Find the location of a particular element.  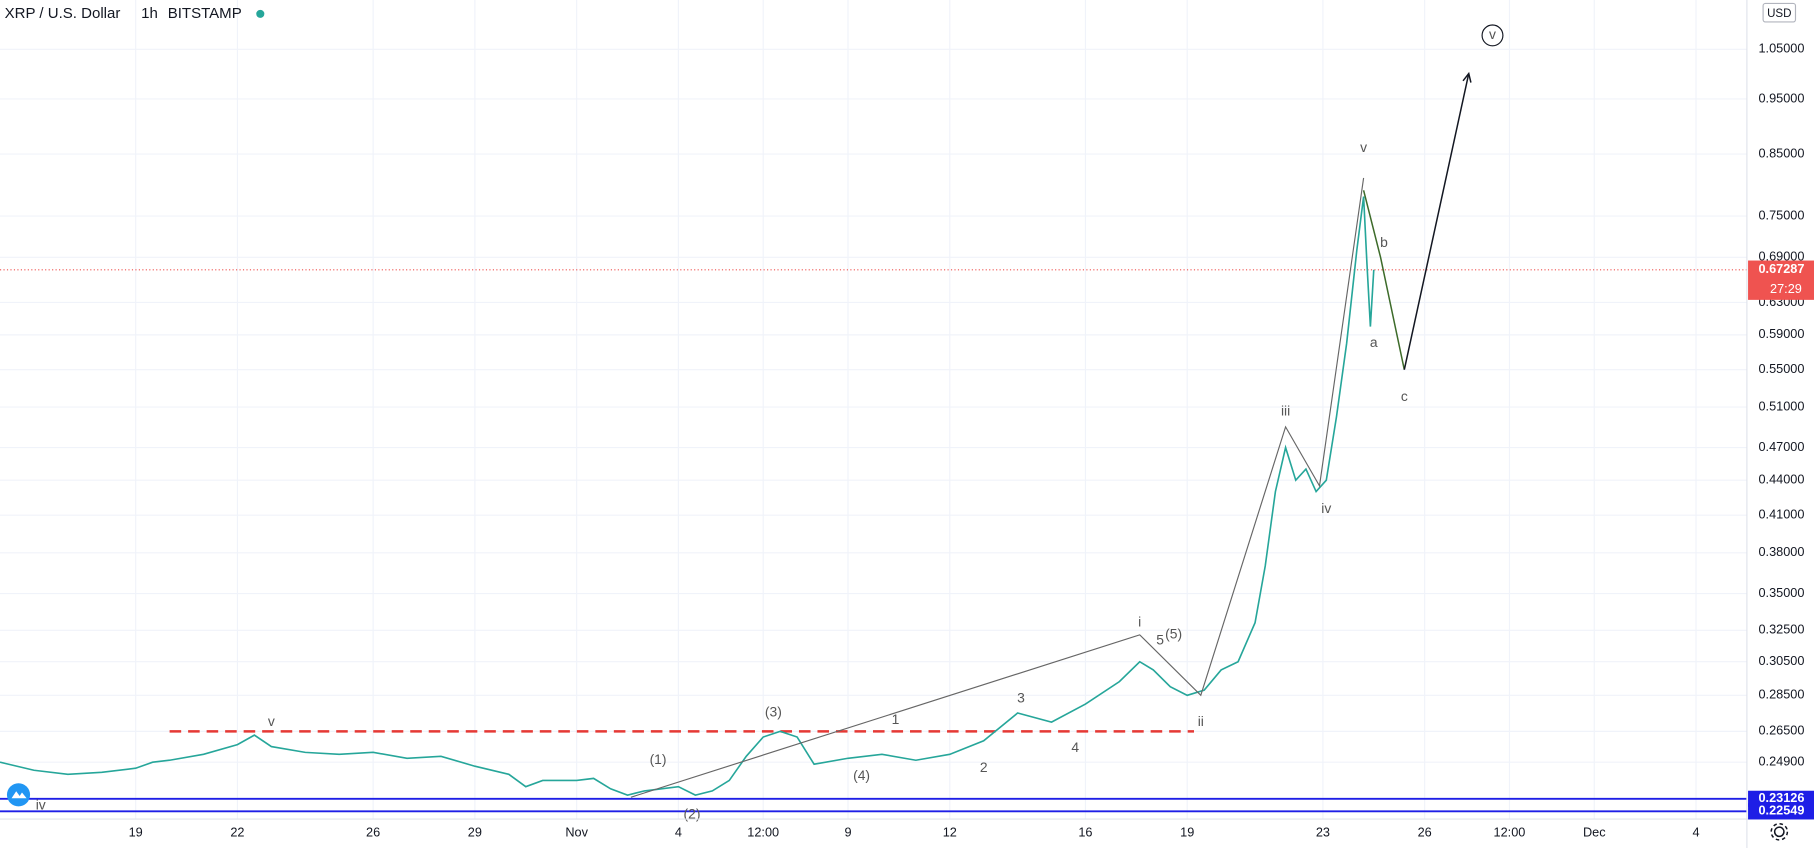

interval: 1h is located at coordinates (149, 13).